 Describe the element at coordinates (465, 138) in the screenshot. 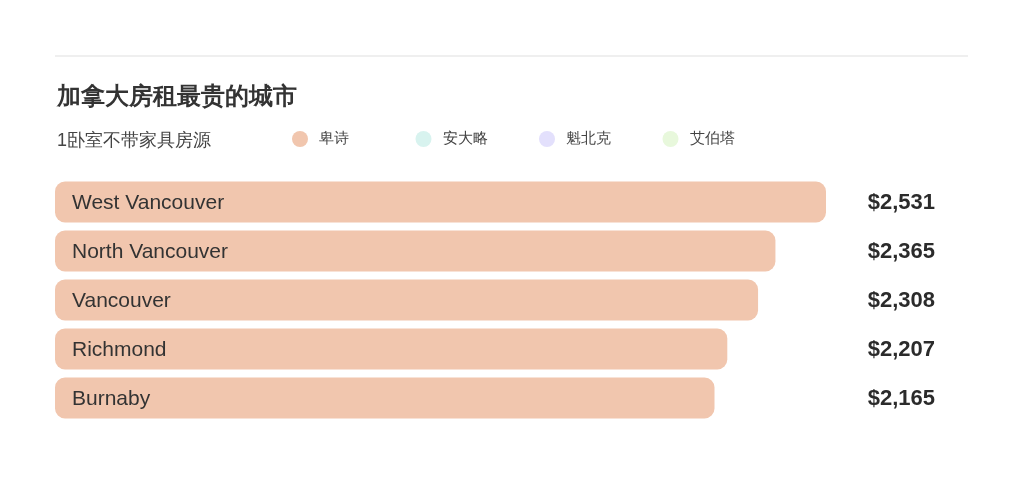

I see `legend-label: 安大略` at that location.